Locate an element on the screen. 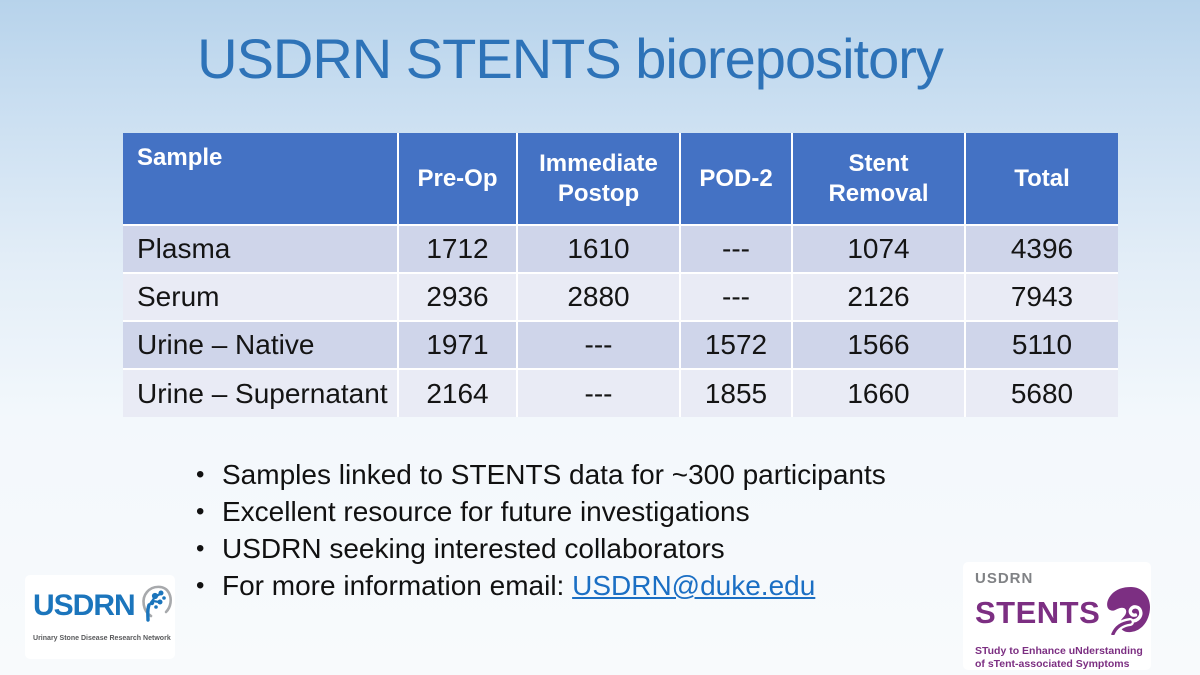 The image size is (1200, 675). col-header-total: Total is located at coordinates (1041, 179).